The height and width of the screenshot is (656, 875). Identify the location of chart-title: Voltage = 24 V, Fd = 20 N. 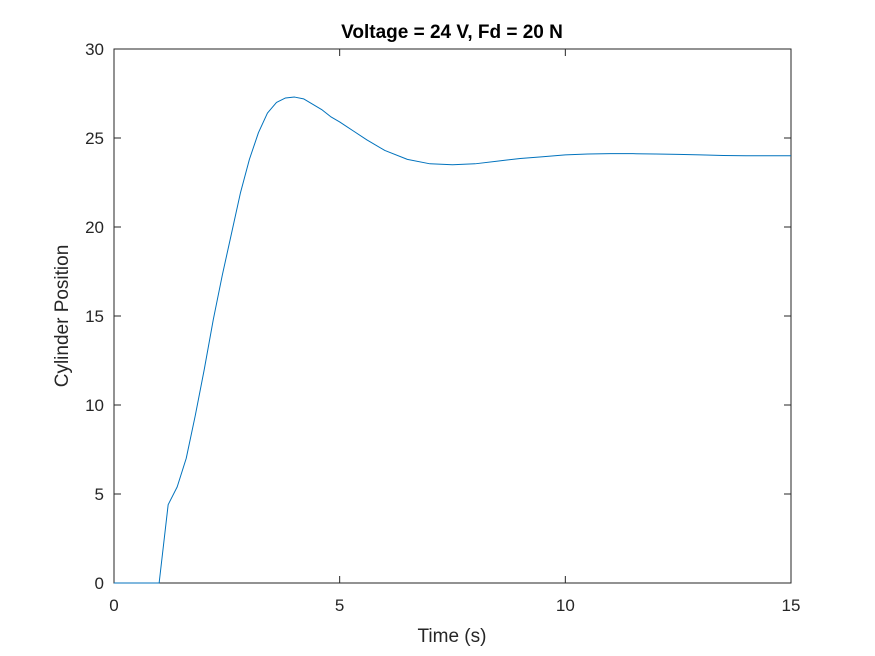
(452, 32).